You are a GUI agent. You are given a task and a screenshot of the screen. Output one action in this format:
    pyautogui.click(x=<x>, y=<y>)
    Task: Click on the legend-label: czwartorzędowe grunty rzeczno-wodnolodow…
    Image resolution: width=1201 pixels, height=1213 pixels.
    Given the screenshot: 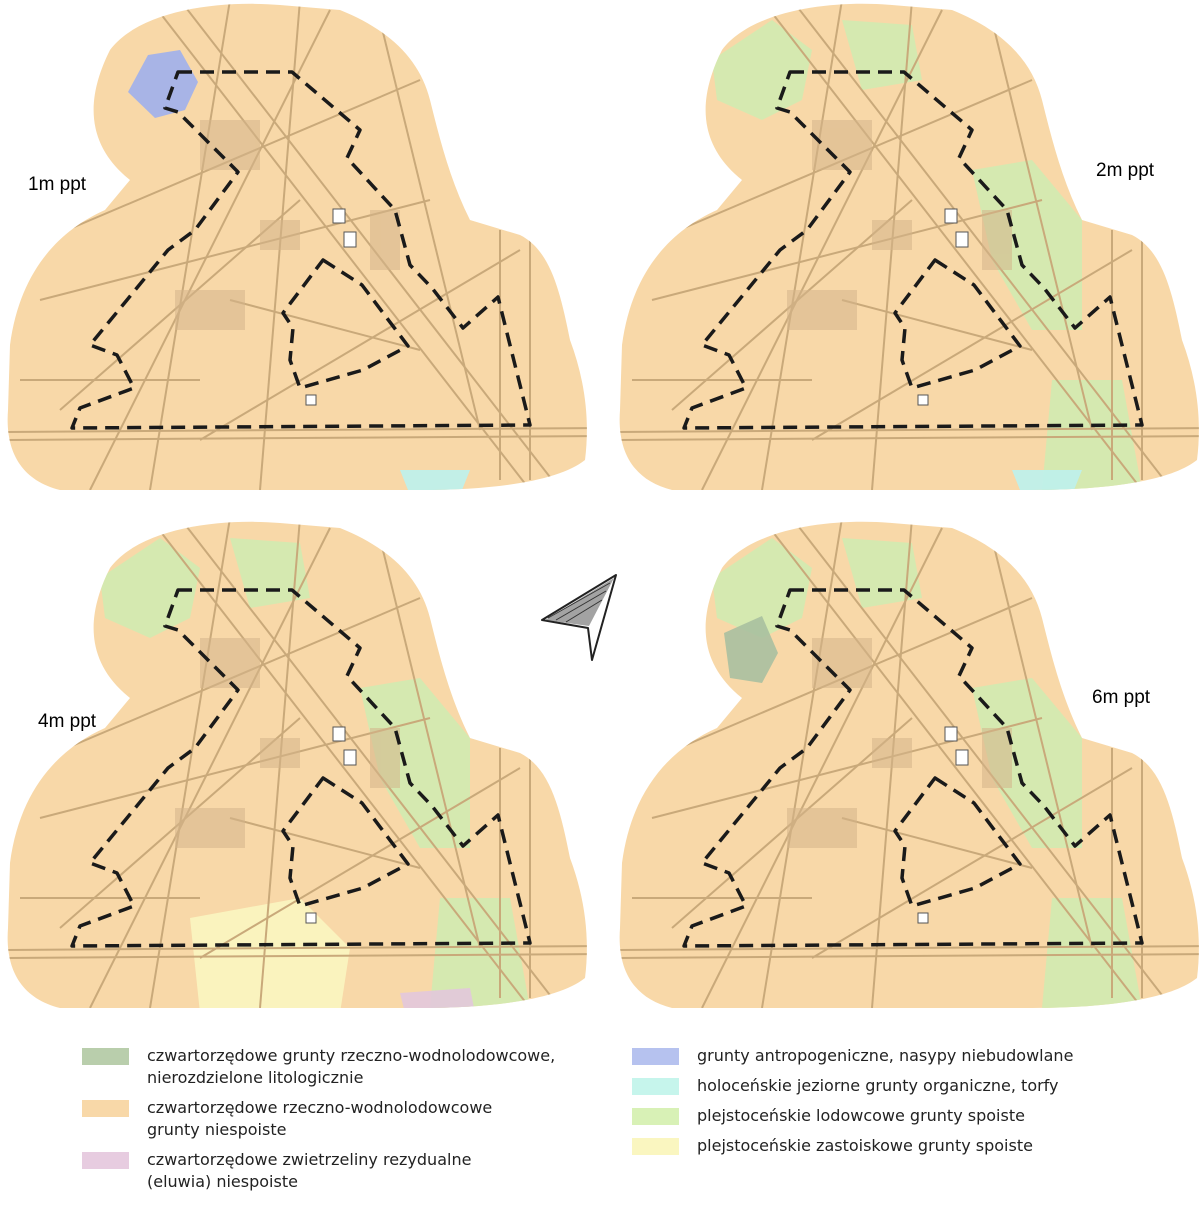 What is the action you would take?
    pyautogui.click(x=351, y=1066)
    